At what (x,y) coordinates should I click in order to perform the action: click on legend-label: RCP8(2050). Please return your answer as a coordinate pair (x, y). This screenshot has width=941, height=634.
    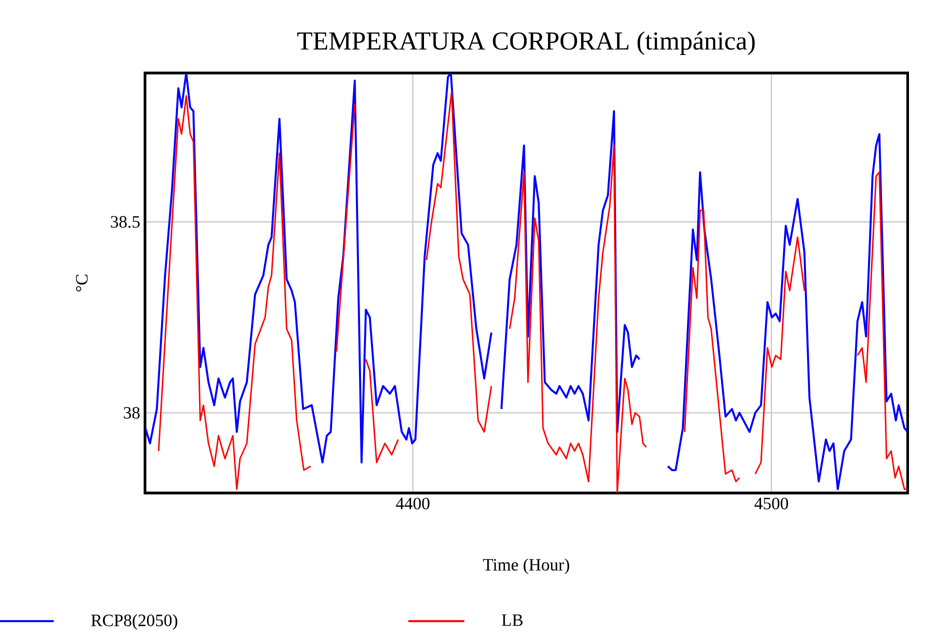
    Looking at the image, I should click on (134, 622).